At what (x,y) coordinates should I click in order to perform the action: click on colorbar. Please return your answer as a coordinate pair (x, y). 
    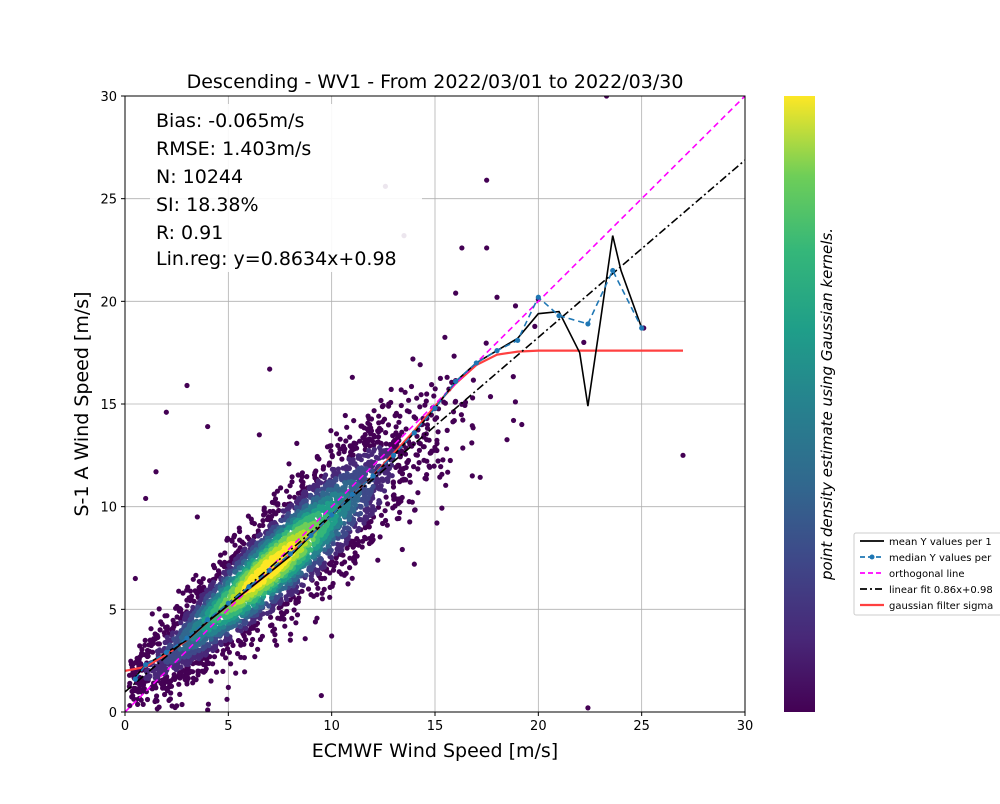
    Looking at the image, I should click on (799, 404).